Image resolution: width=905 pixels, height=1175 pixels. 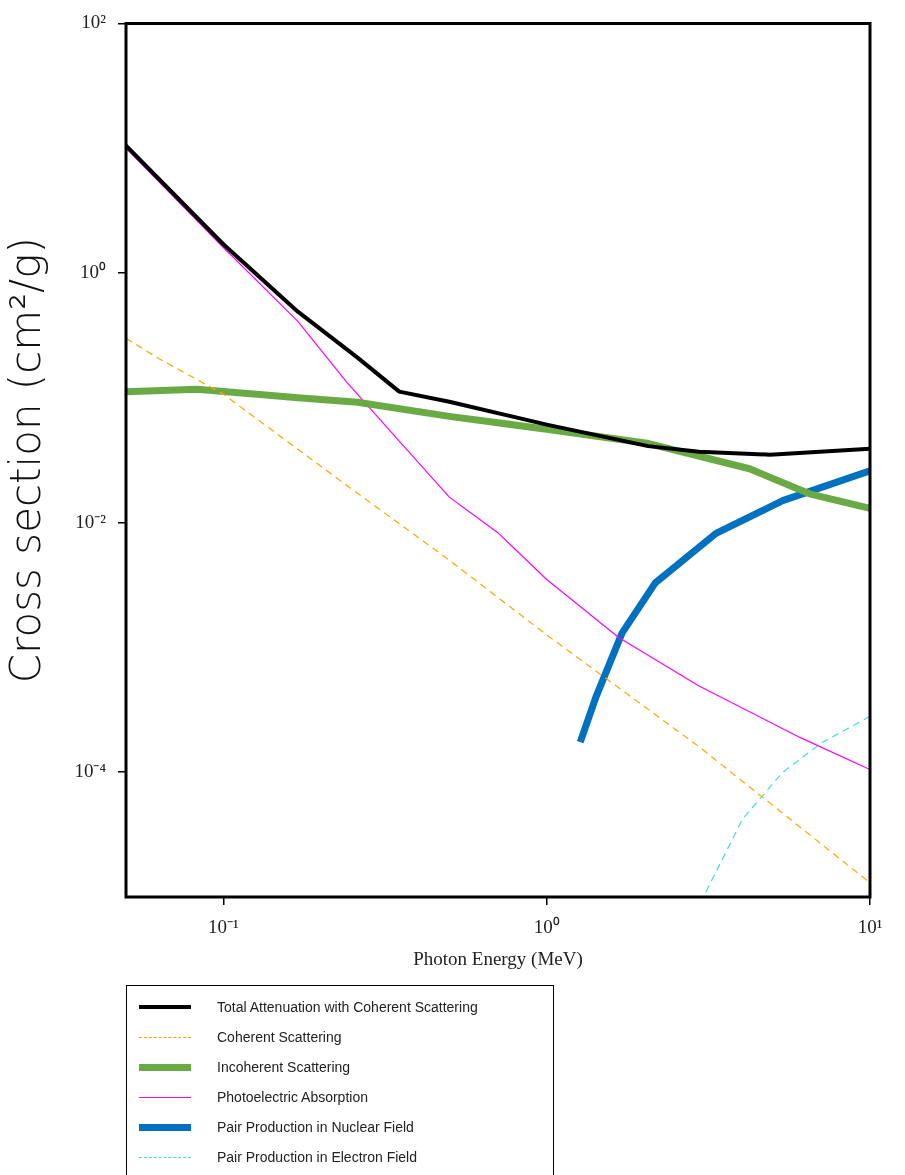 I want to click on y-tick-label: 10², so click(x=94, y=22).